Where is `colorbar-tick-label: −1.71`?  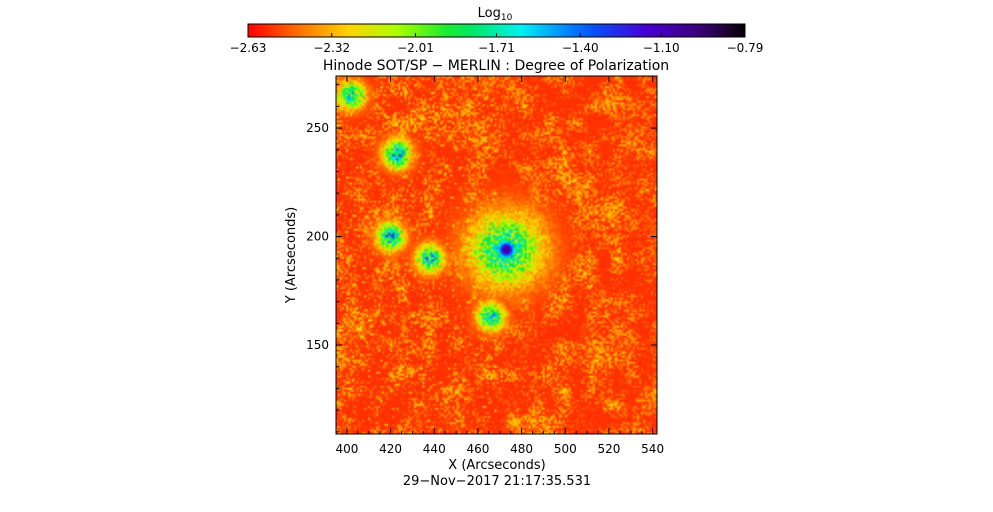
colorbar-tick-label: −1.71 is located at coordinates (496, 48).